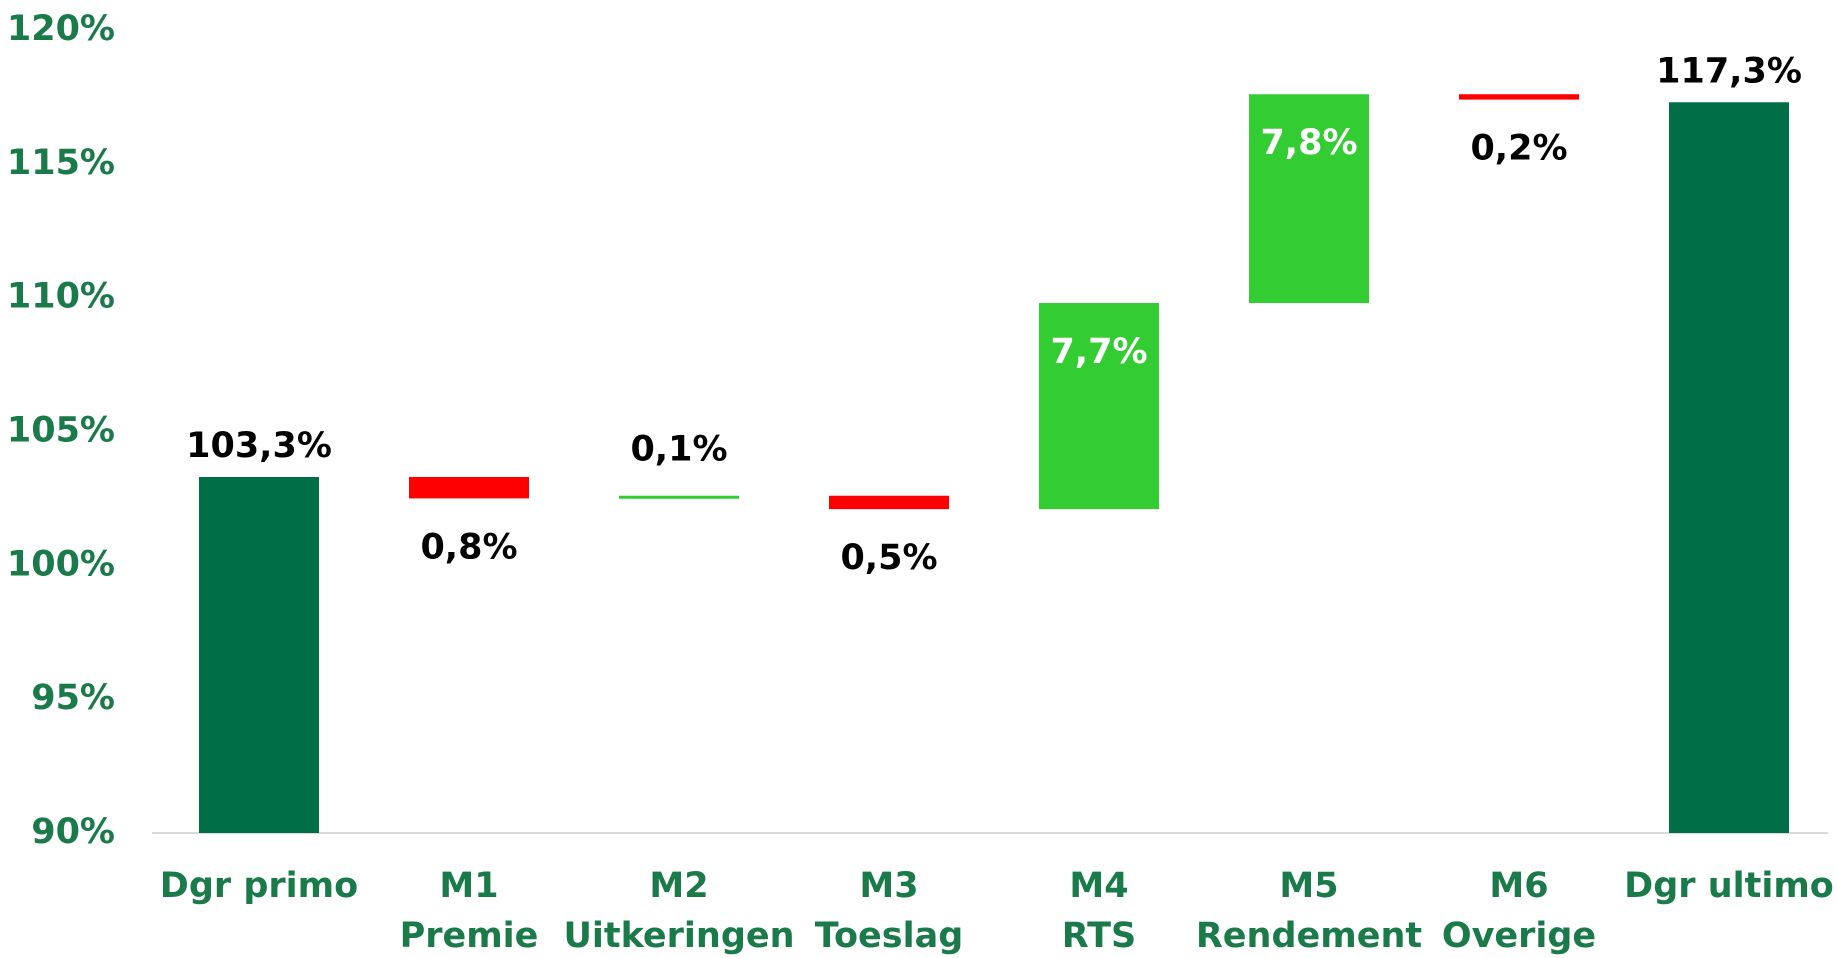 Image resolution: width=1837 pixels, height=958 pixels. What do you see at coordinates (1098, 352) in the screenshot?
I see `value-label: 7,7%` at bounding box center [1098, 352].